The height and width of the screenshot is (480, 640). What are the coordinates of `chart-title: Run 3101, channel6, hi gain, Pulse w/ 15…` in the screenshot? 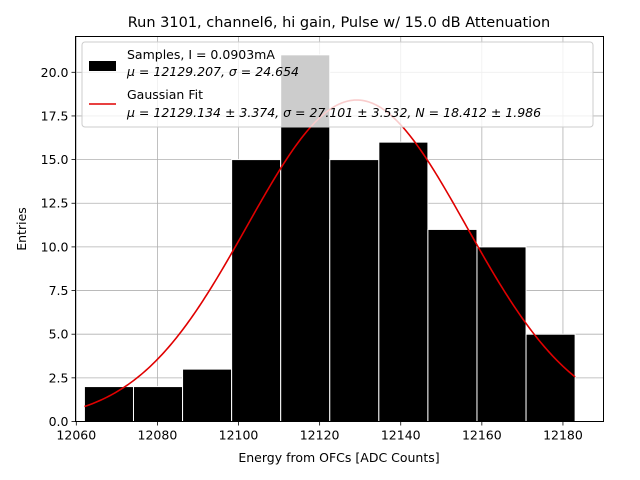 It's located at (339, 23).